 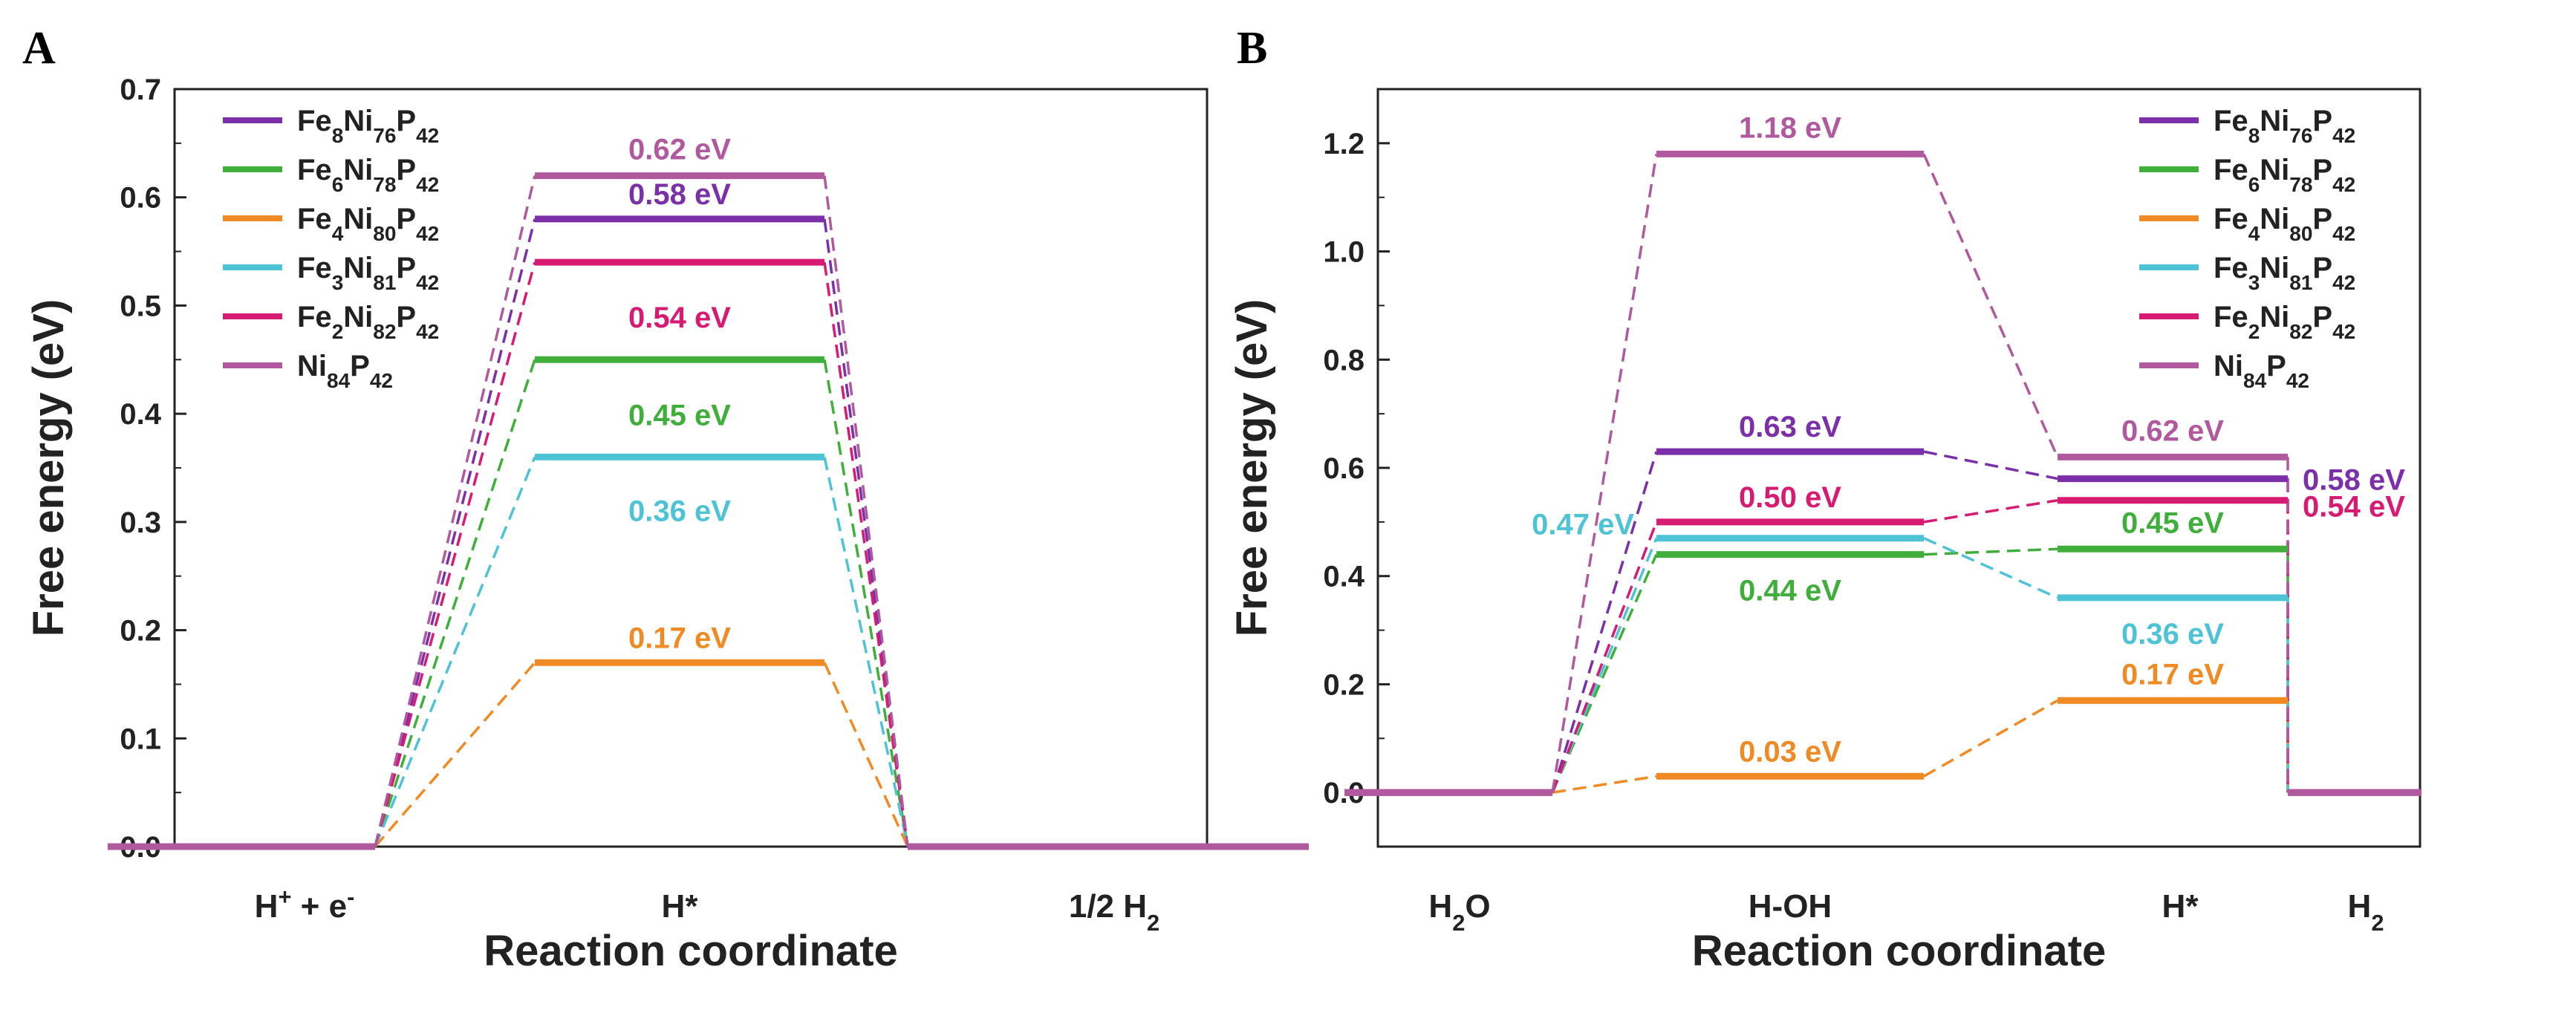 What do you see at coordinates (1344, 252) in the screenshot?
I see `y-tick-label: 1.0` at bounding box center [1344, 252].